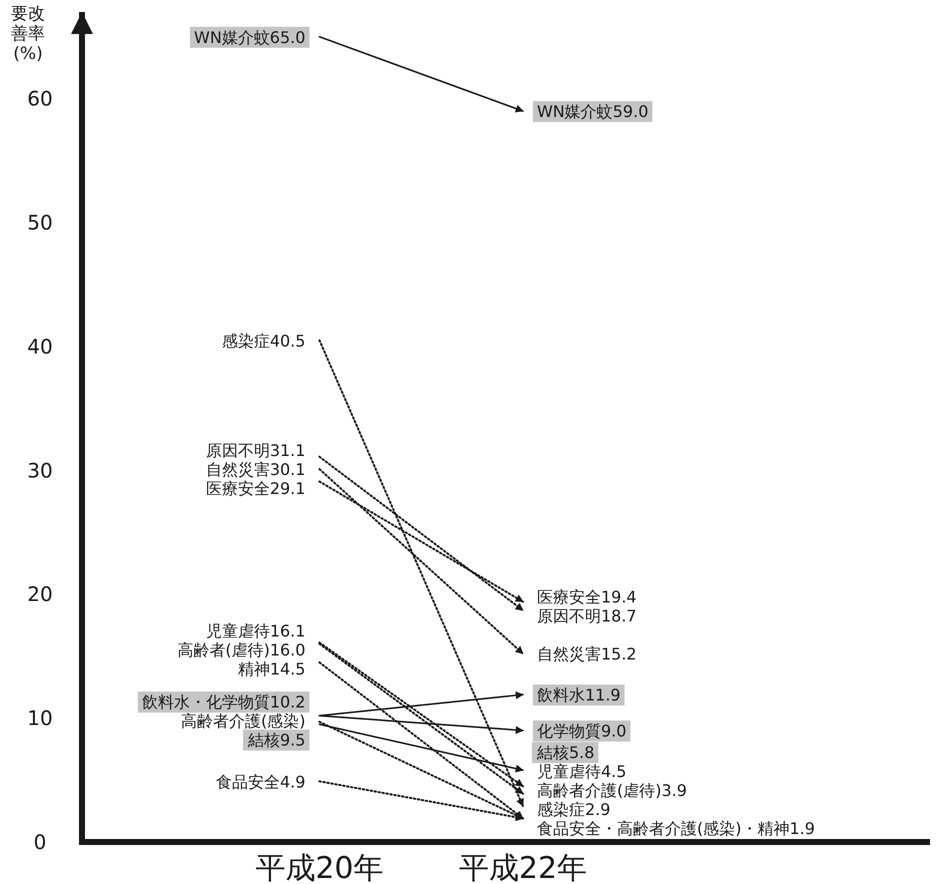 This screenshot has width=936, height=884. What do you see at coordinates (586, 597) in the screenshot?
I see `data-label: 医療安全19.4` at bounding box center [586, 597].